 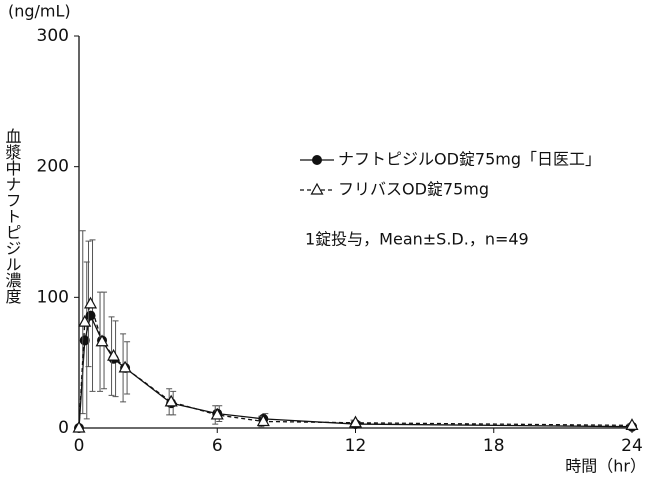 I want to click on x-tick-label: 0, so click(x=79, y=446).